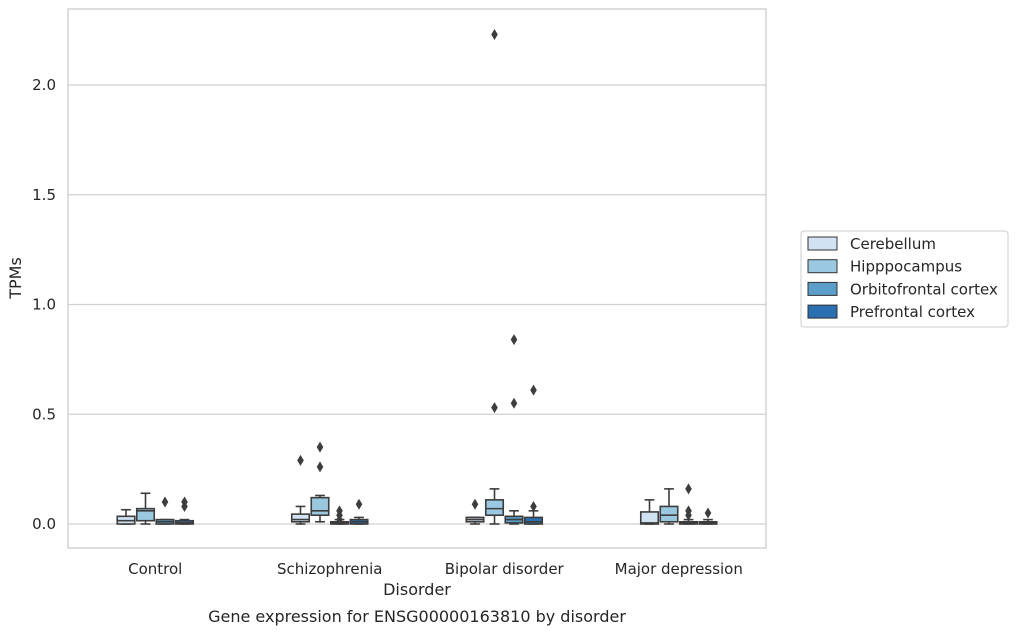 Image resolution: width=1018 pixels, height=634 pixels. I want to click on x-axis-label: Disorder, so click(417, 589).